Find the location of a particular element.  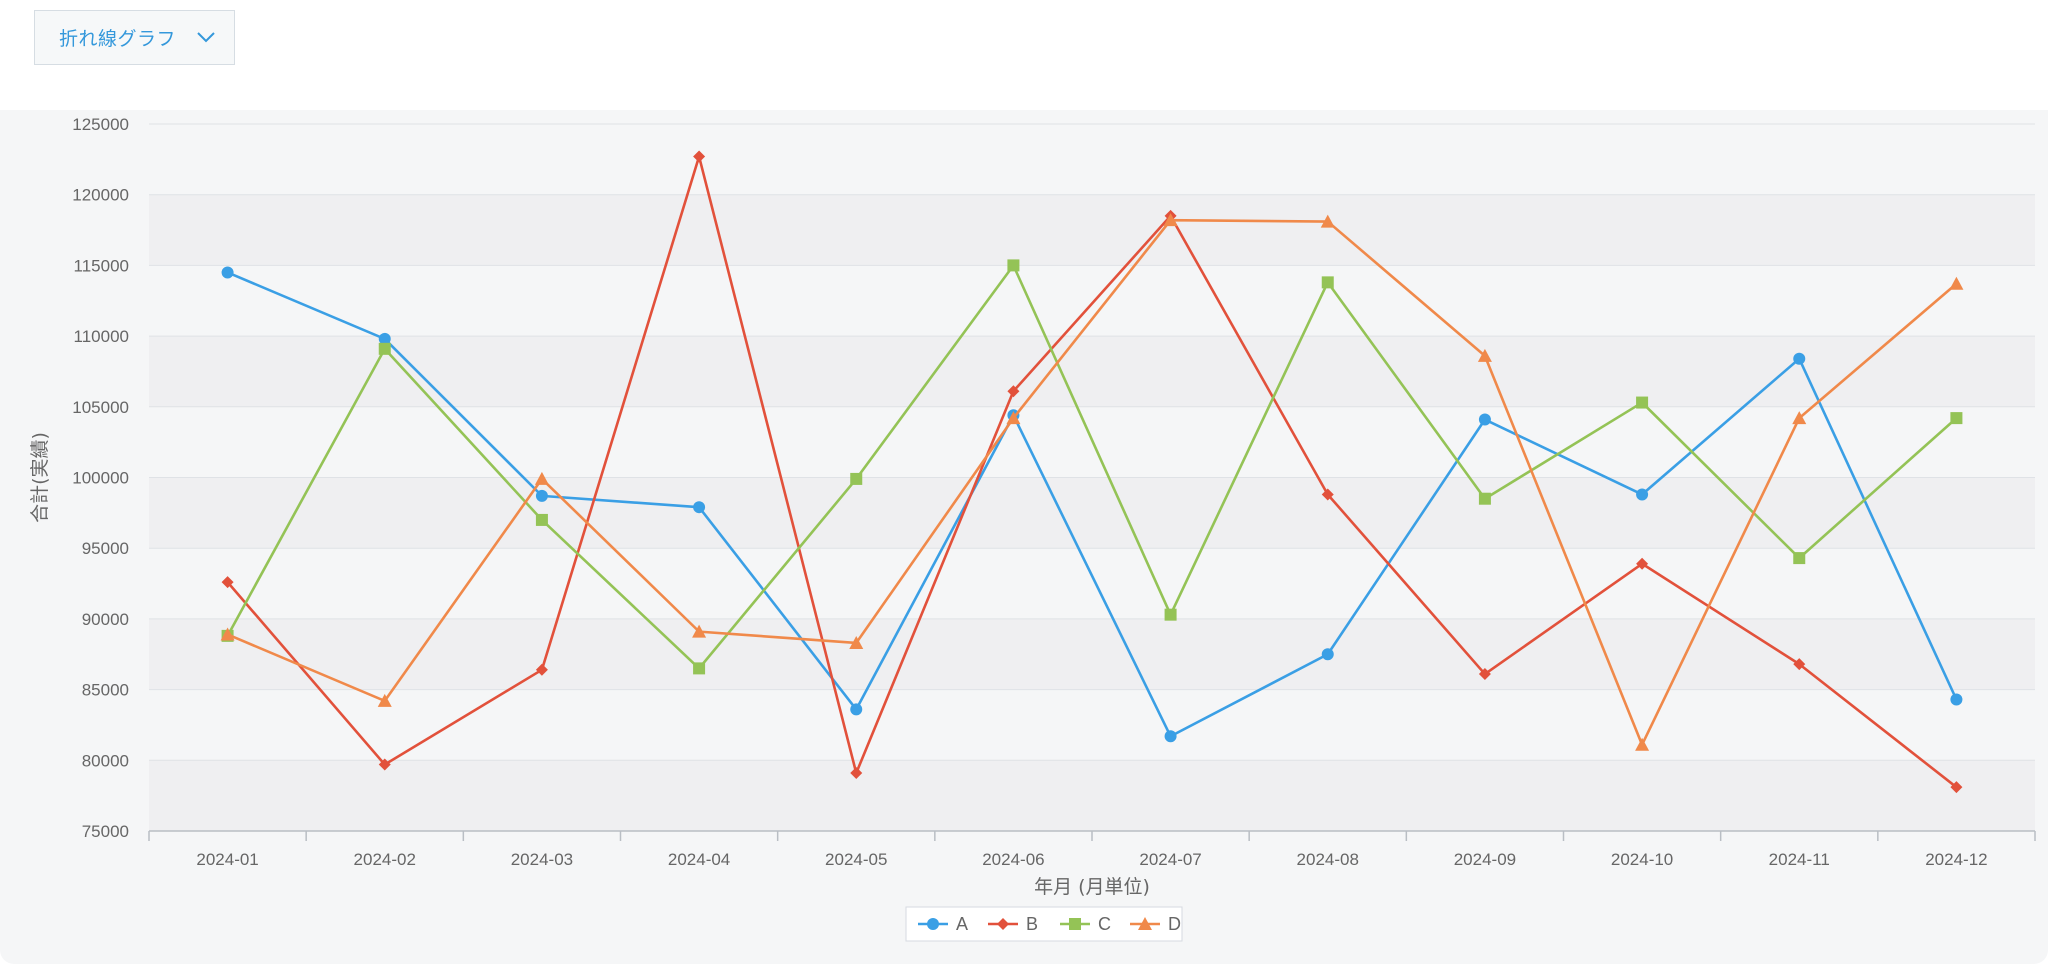

chart-type-select-value: 折れ線グラフ is located at coordinates (118, 39).